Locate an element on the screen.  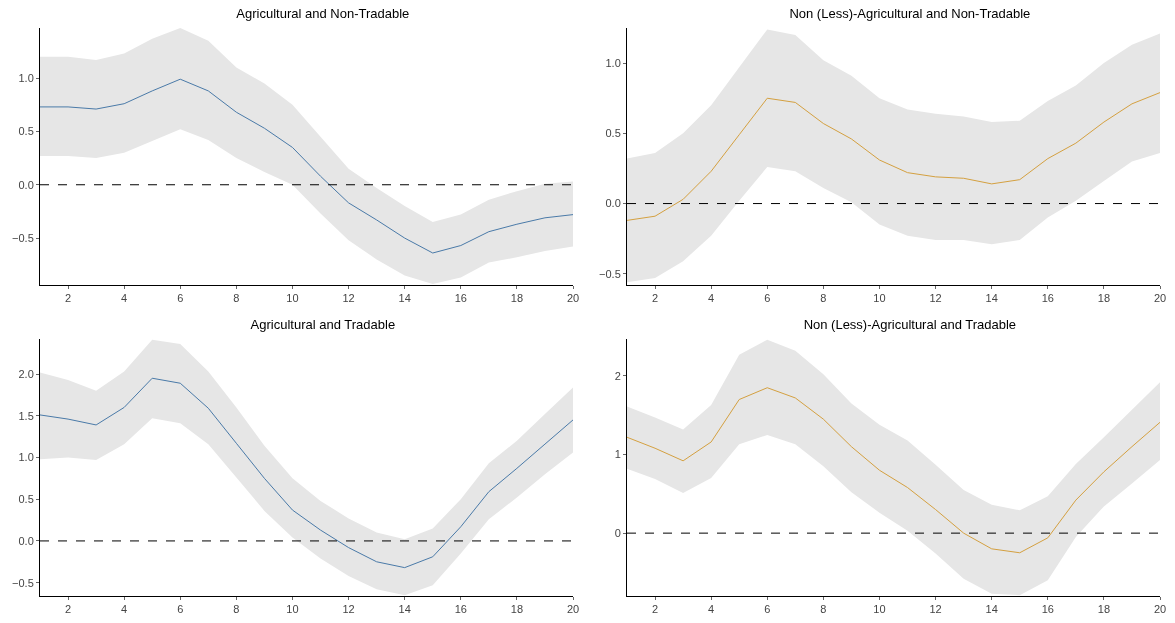
chart-title: Agricultural and Non-Tradable is located at coordinates (323, 14).